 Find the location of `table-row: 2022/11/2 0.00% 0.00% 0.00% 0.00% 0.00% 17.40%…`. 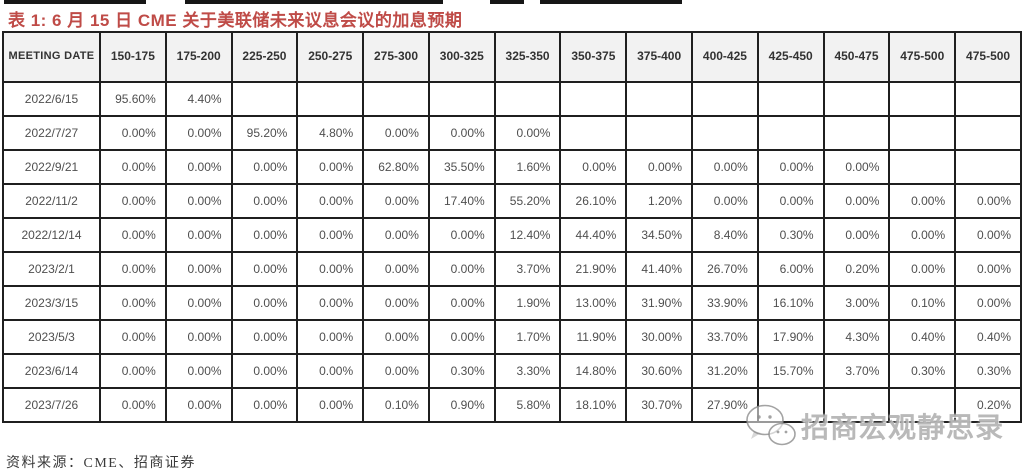

table-row: 2022/11/2 0.00% 0.00% 0.00% 0.00% 0.00% 17.40%… is located at coordinates (512, 201).